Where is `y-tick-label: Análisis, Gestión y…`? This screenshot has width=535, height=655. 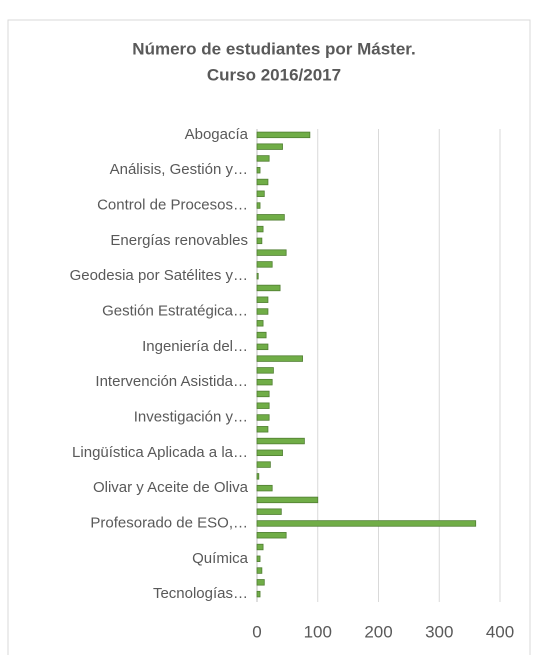 y-tick-label: Análisis, Gestión y… is located at coordinates (179, 169).